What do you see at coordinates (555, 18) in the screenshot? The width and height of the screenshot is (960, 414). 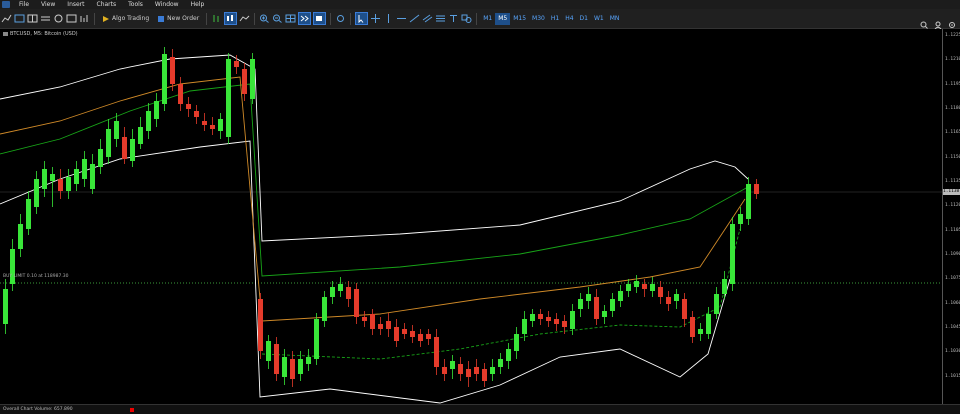 I see `timeframe-h1: H1` at bounding box center [555, 18].